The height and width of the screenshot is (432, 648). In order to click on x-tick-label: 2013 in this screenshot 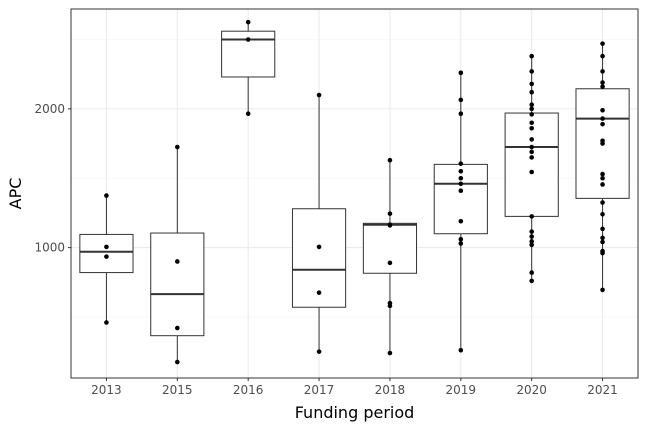, I will do `click(106, 390)`.